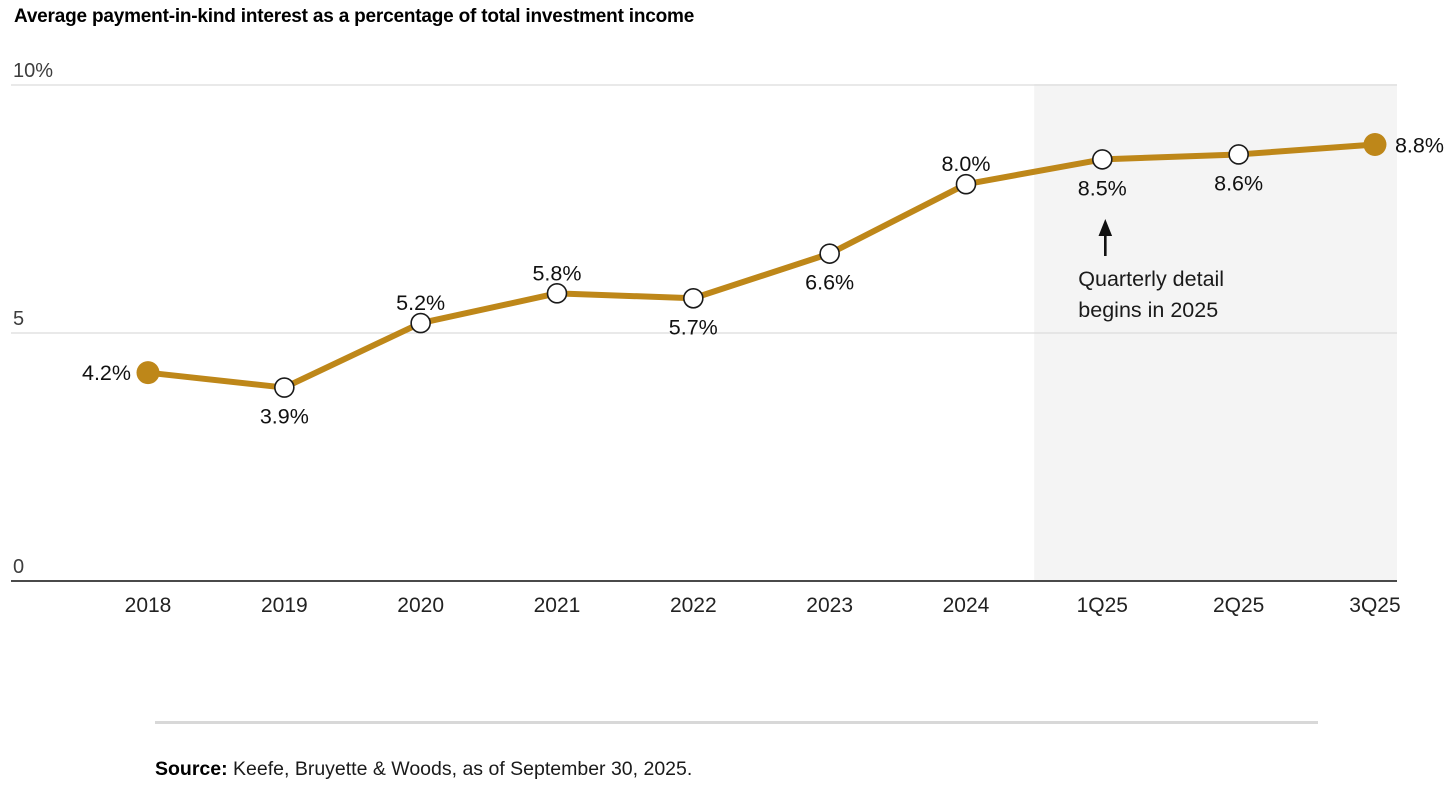 The height and width of the screenshot is (792, 1456). Describe the element at coordinates (33, 71) in the screenshot. I see `y-tick-label: 10%` at that location.